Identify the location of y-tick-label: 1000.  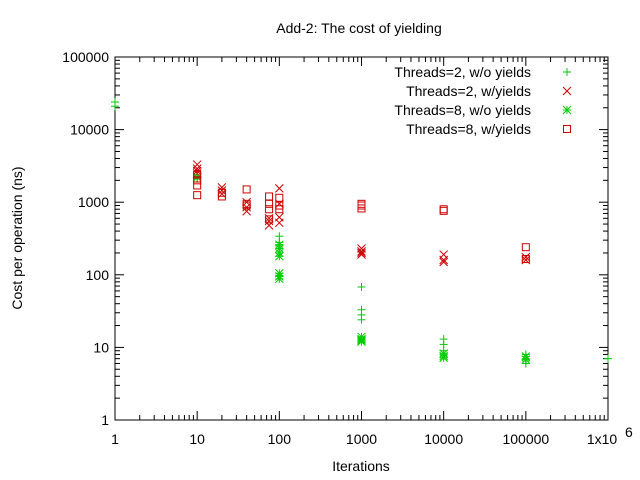
(93, 202).